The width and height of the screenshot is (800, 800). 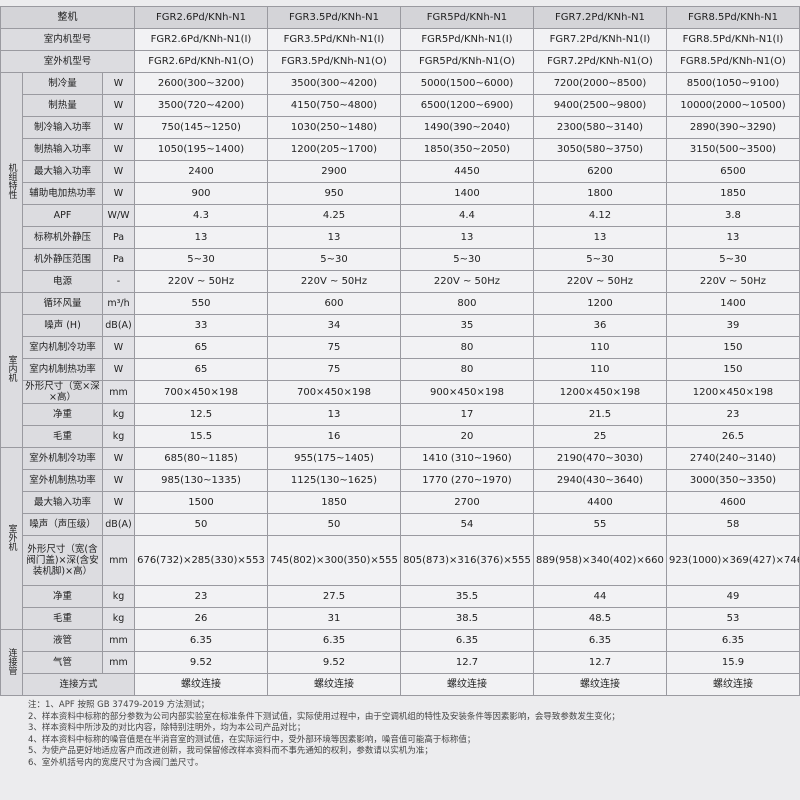 What do you see at coordinates (201, 215) in the screenshot?
I see `cell: 4.3` at bounding box center [201, 215].